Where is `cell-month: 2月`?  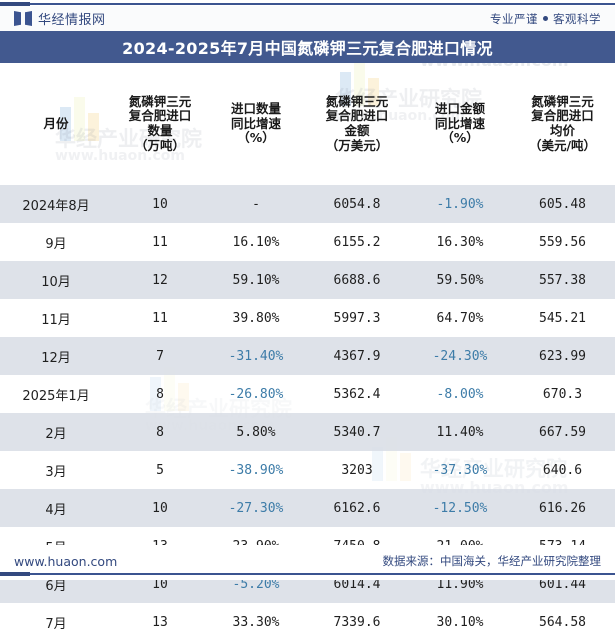
cell-month: 2月 is located at coordinates (56, 432).